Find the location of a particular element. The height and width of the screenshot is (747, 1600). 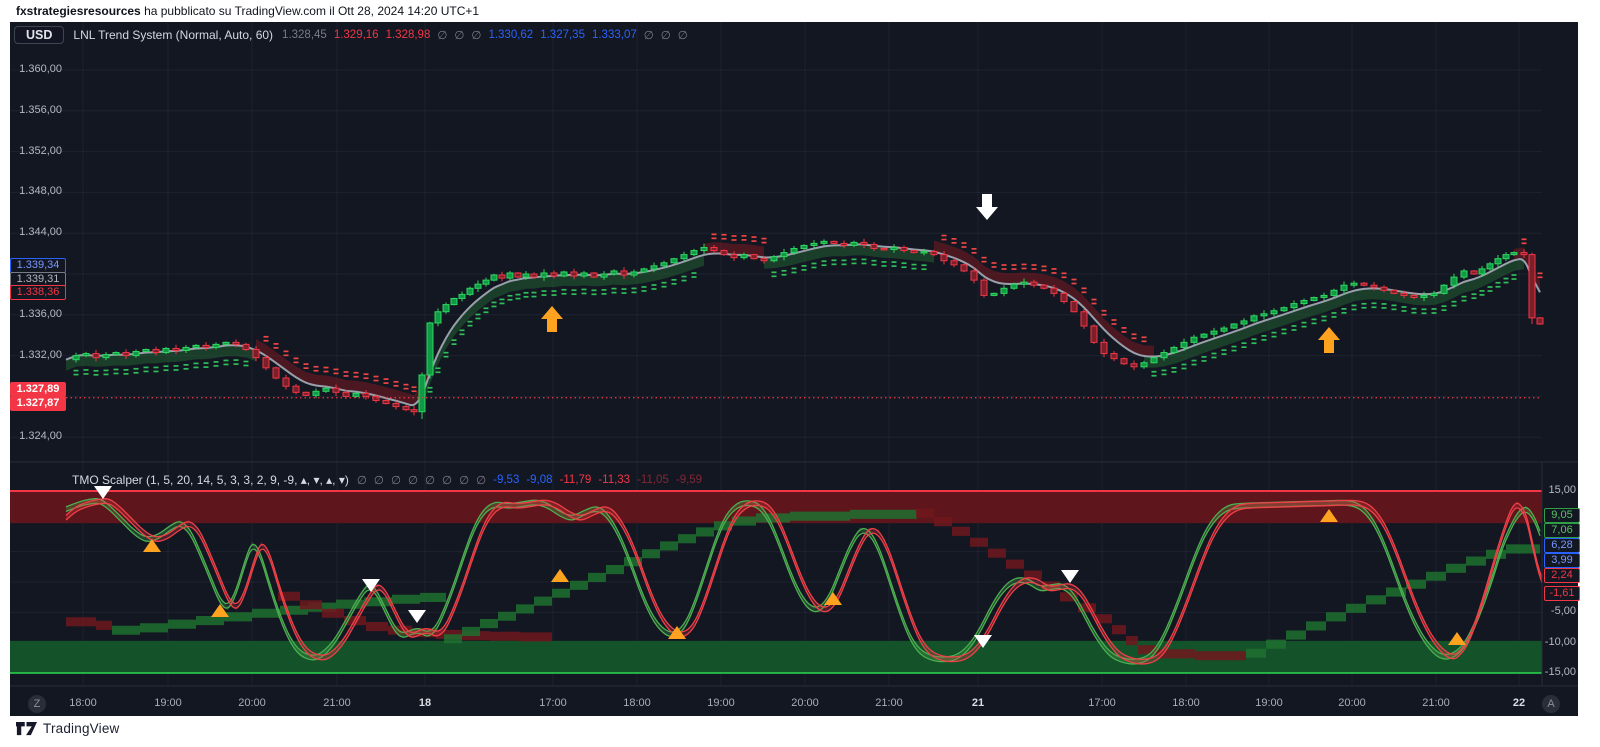

symbol-button: USD is located at coordinates (39, 35).